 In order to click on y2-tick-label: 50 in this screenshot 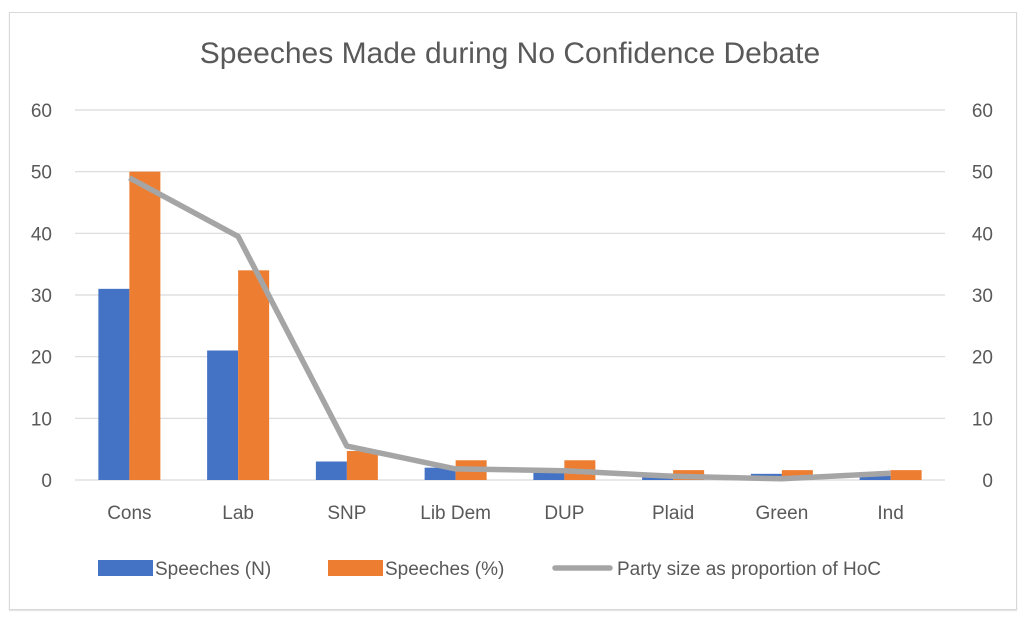, I will do `click(982, 173)`.